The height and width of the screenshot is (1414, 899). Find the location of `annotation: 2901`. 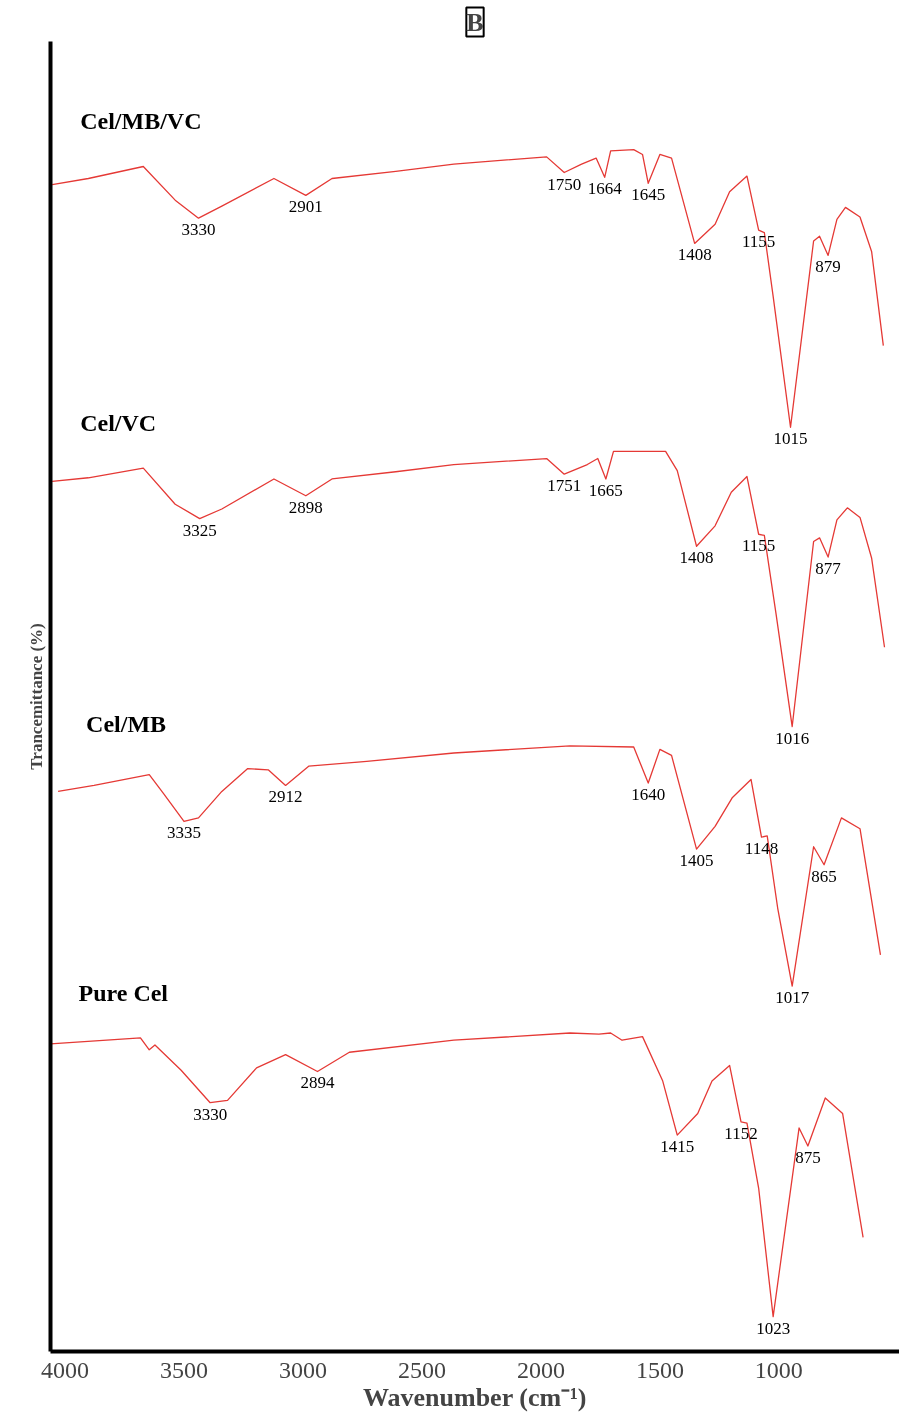

annotation: 2901 is located at coordinates (305, 207).